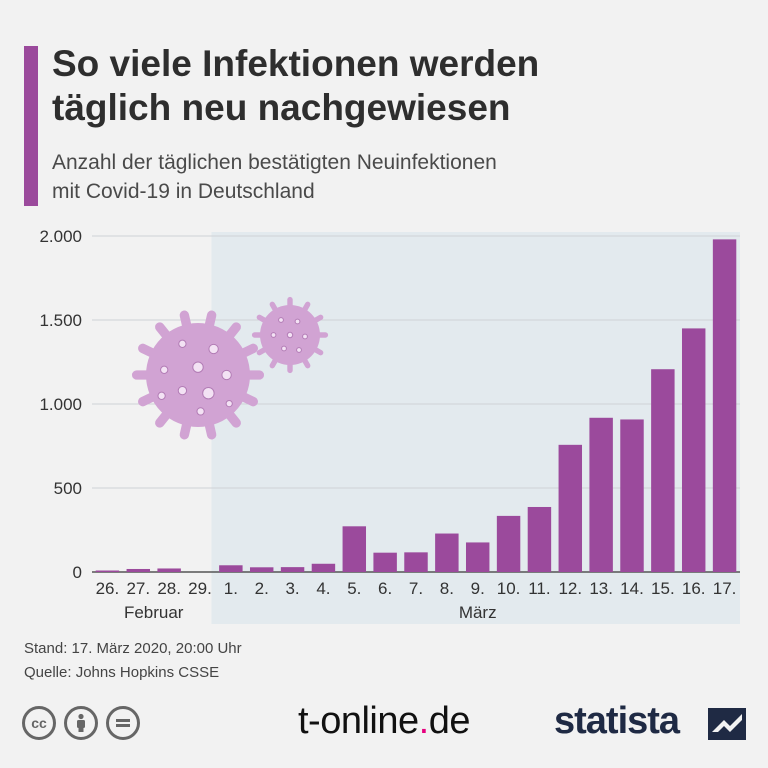 The image size is (768, 768). What do you see at coordinates (60, 236) in the screenshot?
I see `y-tick-label: 2.000` at bounding box center [60, 236].